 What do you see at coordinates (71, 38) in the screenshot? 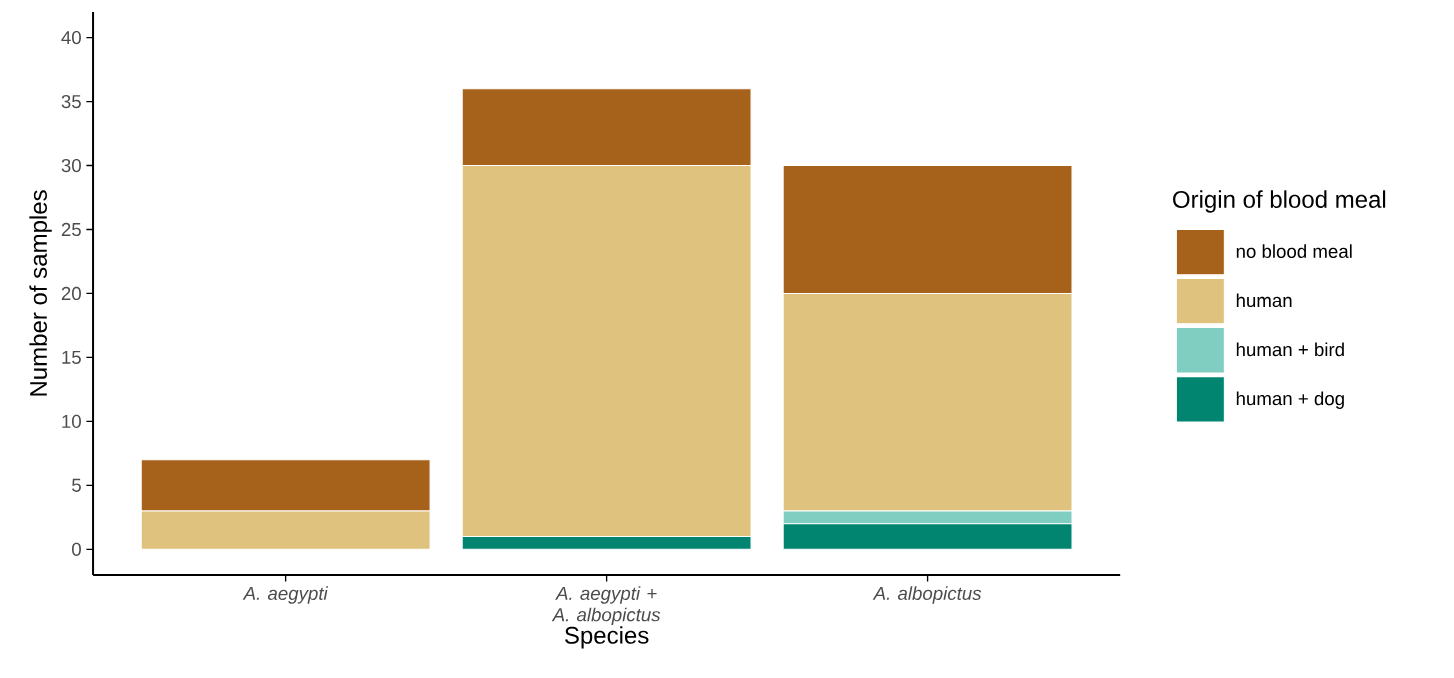
I see `y-tick-label: 40` at bounding box center [71, 38].